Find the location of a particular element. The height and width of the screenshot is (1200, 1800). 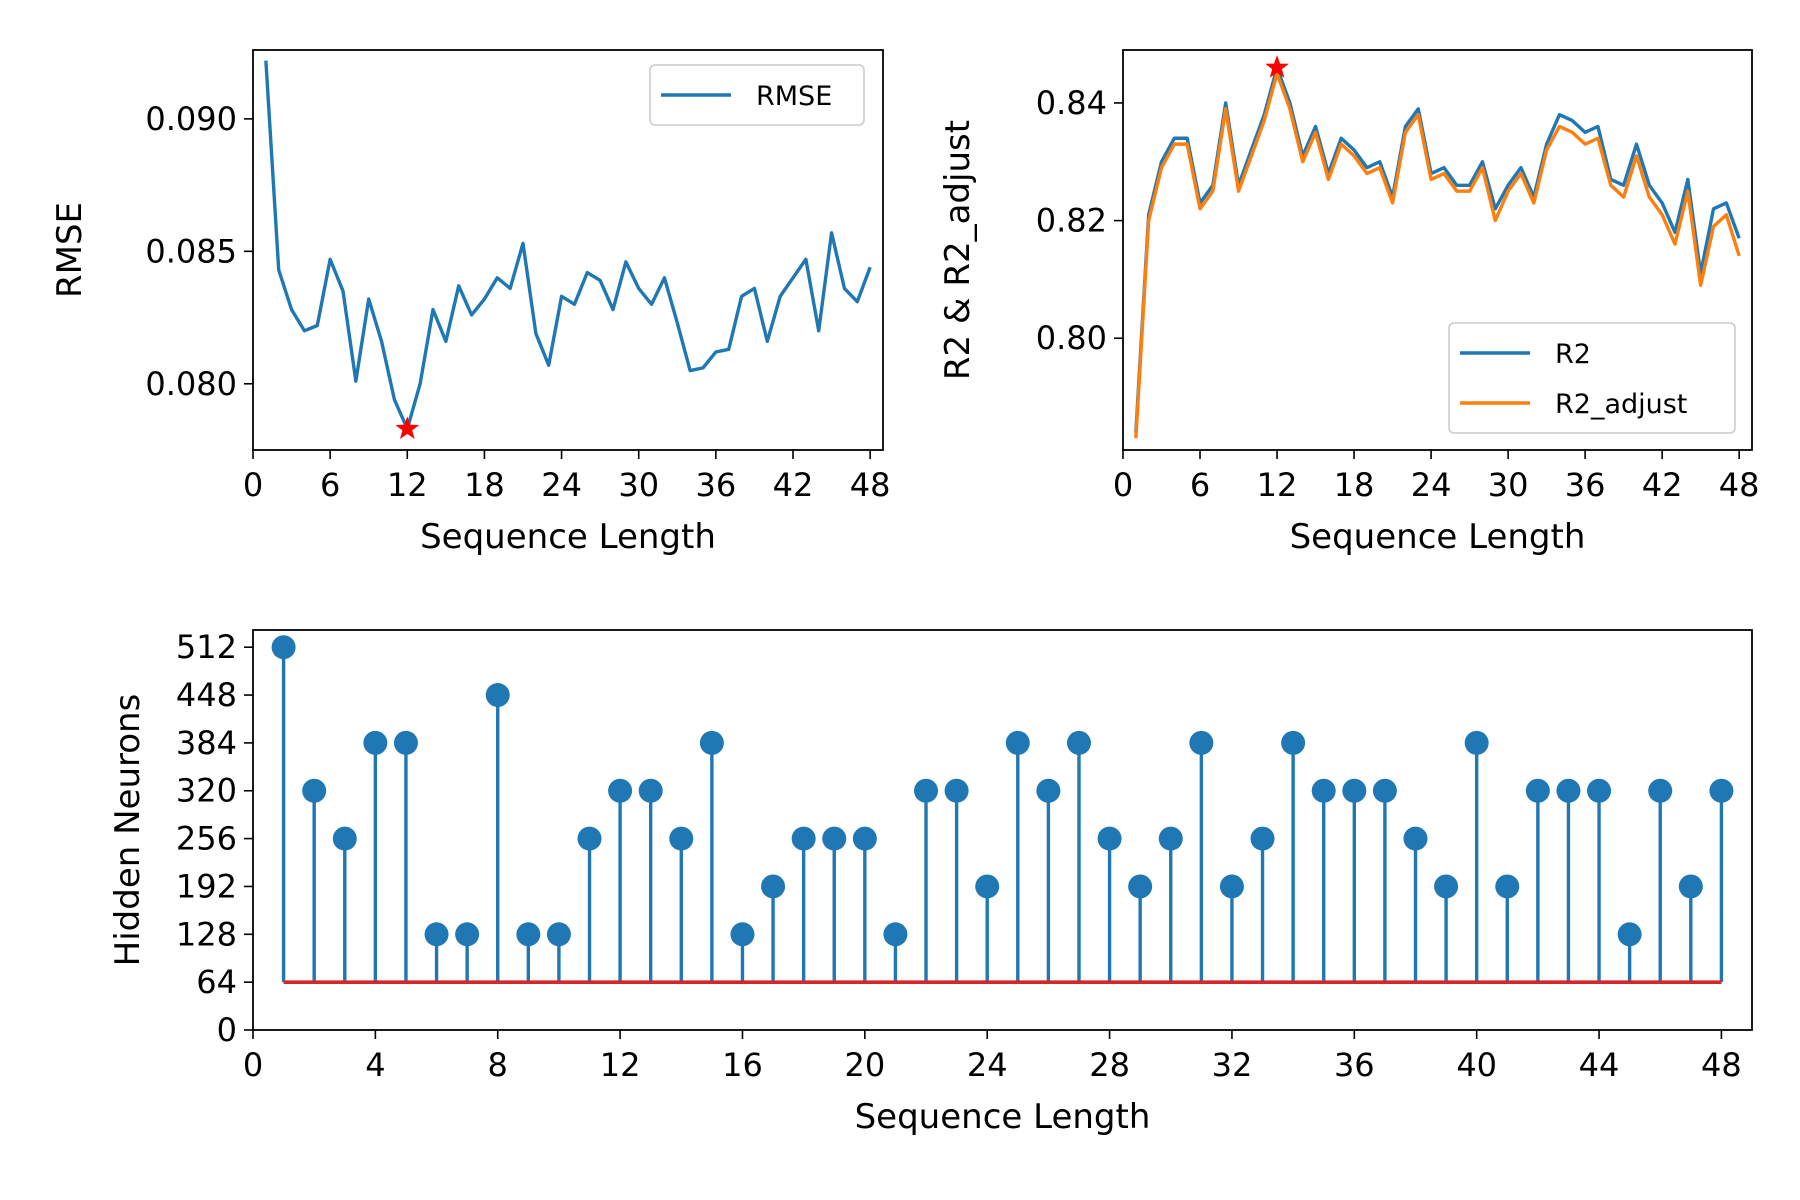

legend: RMSE is located at coordinates (757, 95).